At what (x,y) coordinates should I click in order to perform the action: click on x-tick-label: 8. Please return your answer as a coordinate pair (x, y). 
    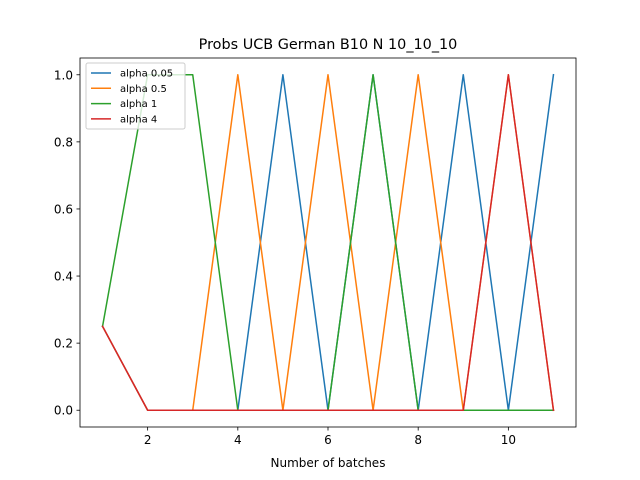
    Looking at the image, I should click on (418, 440).